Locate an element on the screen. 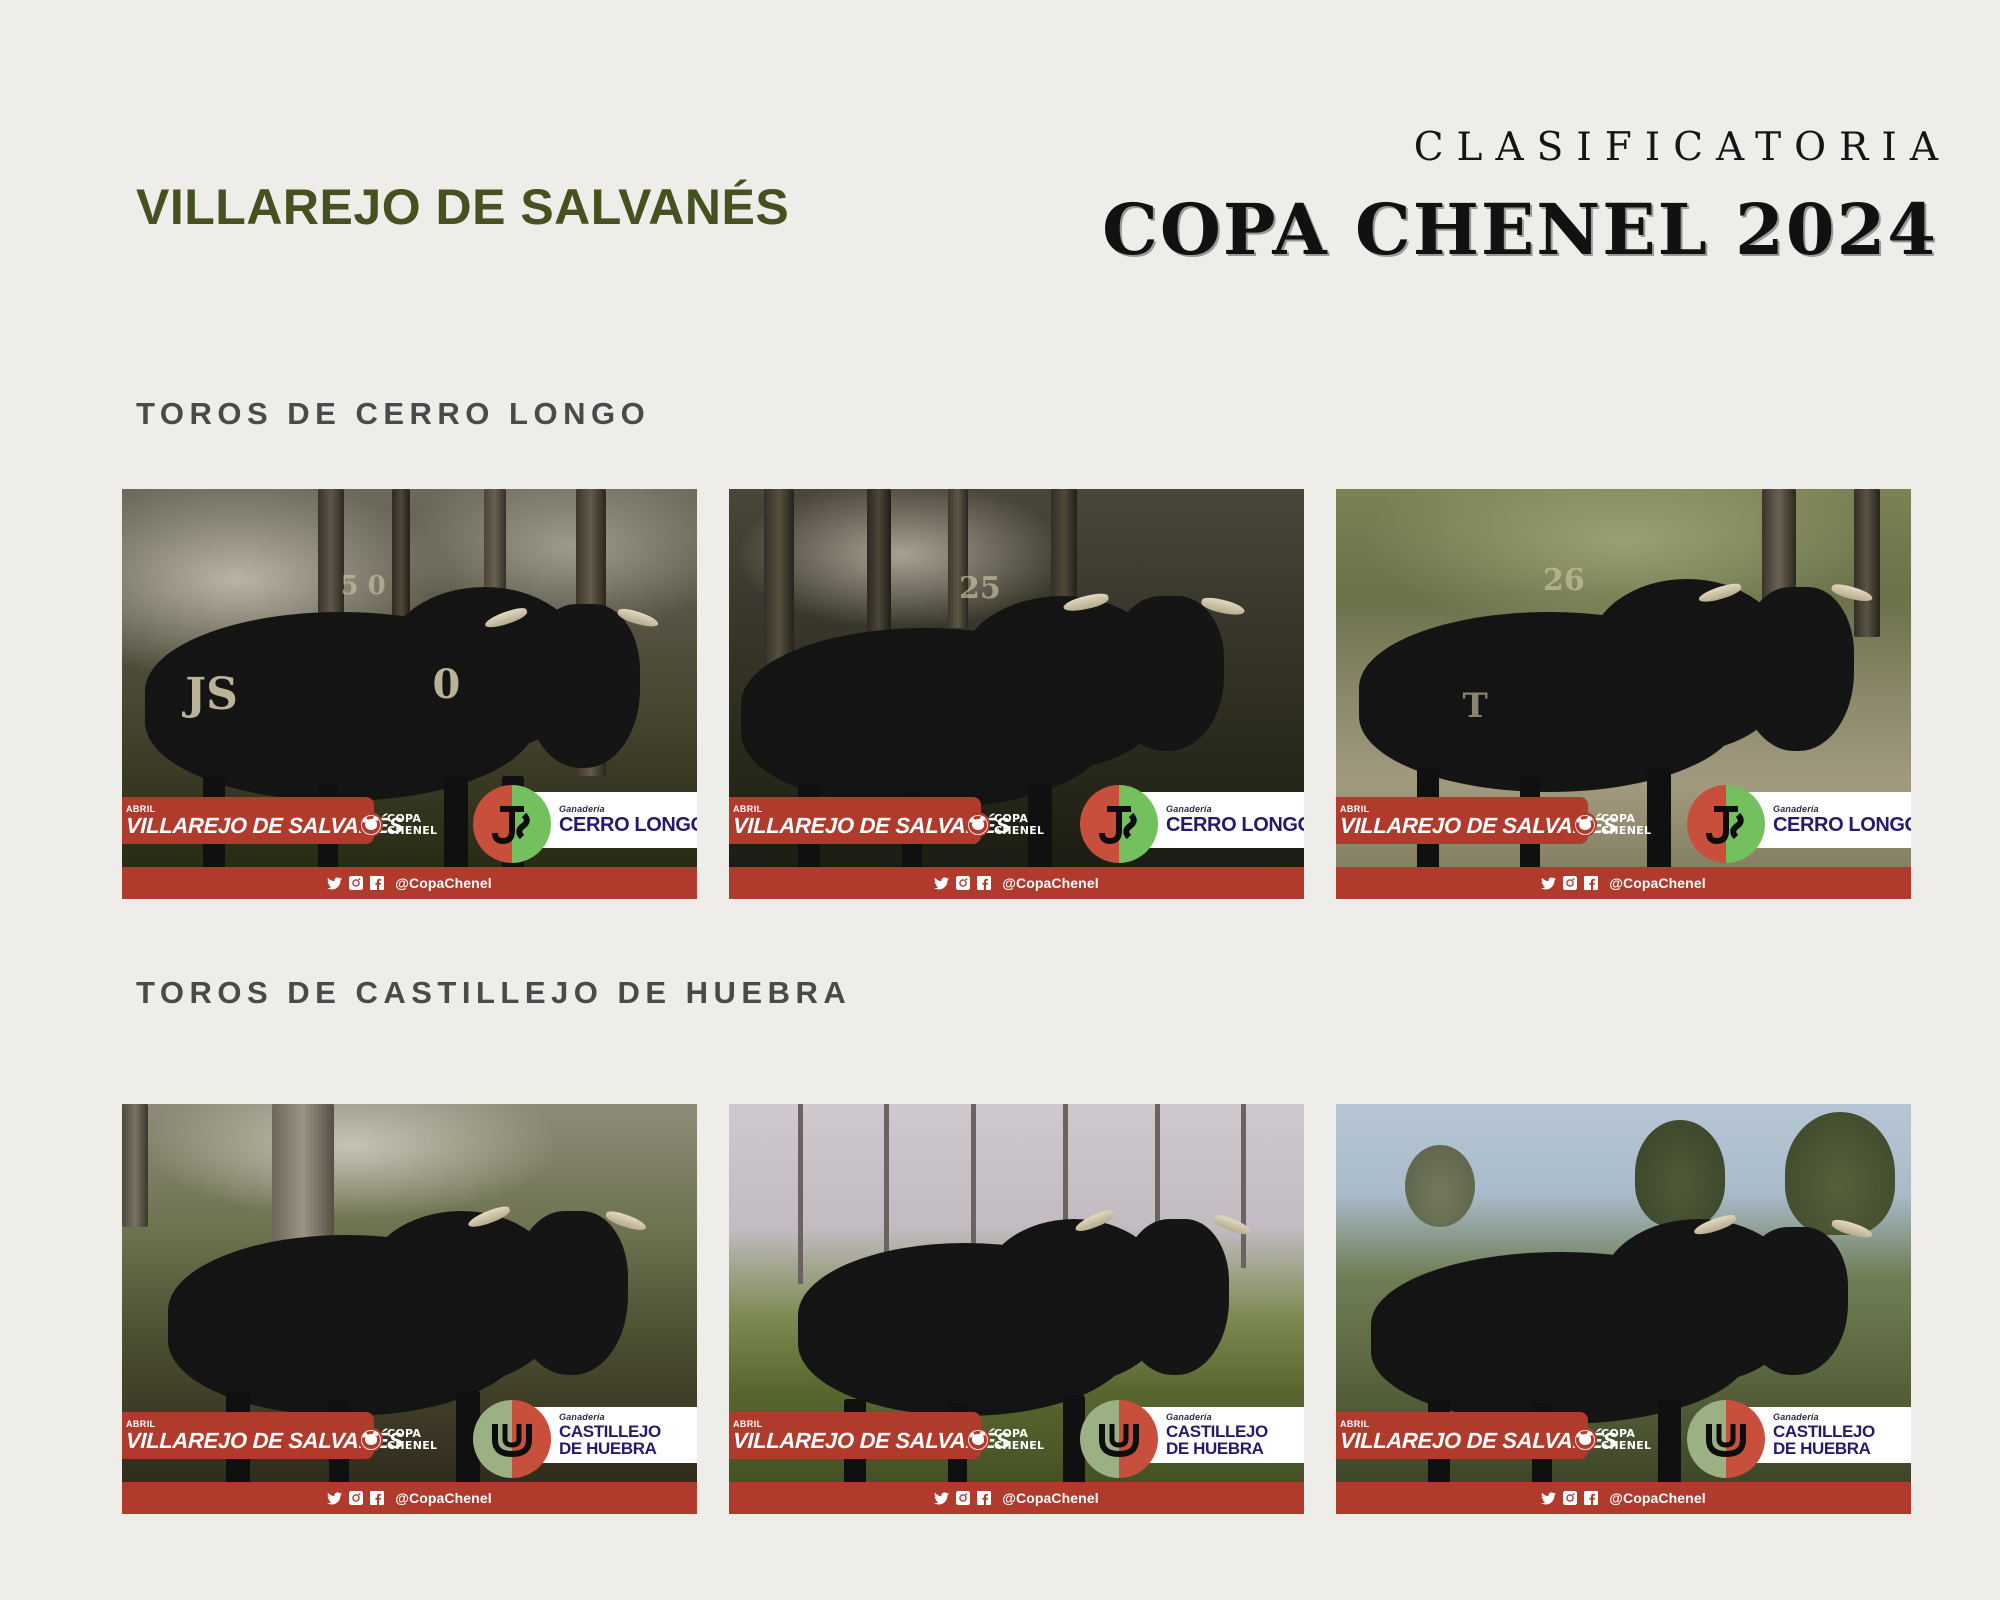 Image resolution: width=2000 pixels, height=1600 pixels. bull-photo: 26 T is located at coordinates (1623, 694).